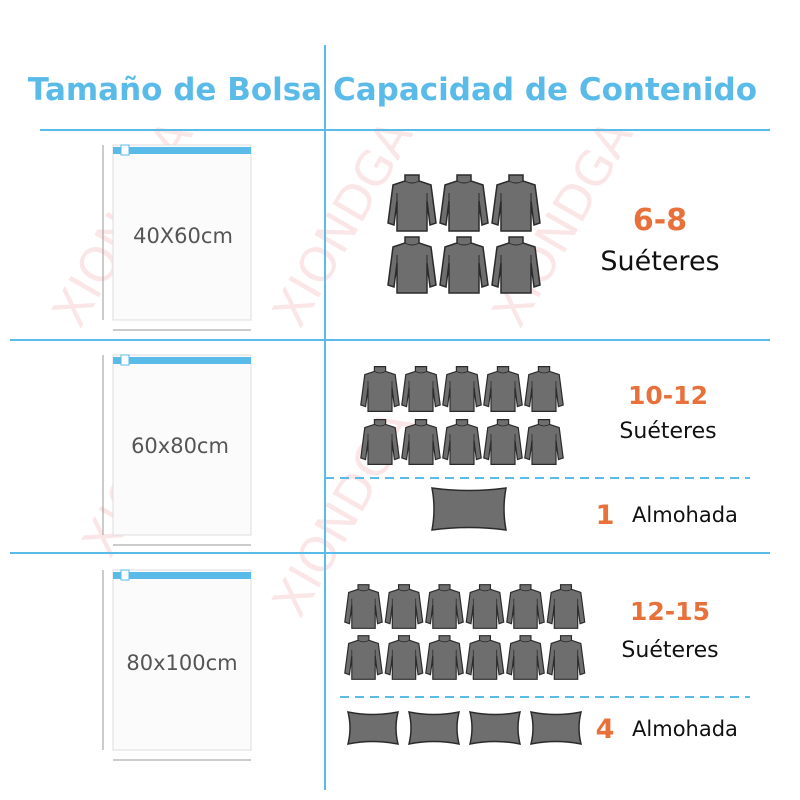 Image resolution: width=800 pixels, height=800 pixels. Describe the element at coordinates (670, 611) in the screenshot. I see `sweater-count: 12-15` at that location.